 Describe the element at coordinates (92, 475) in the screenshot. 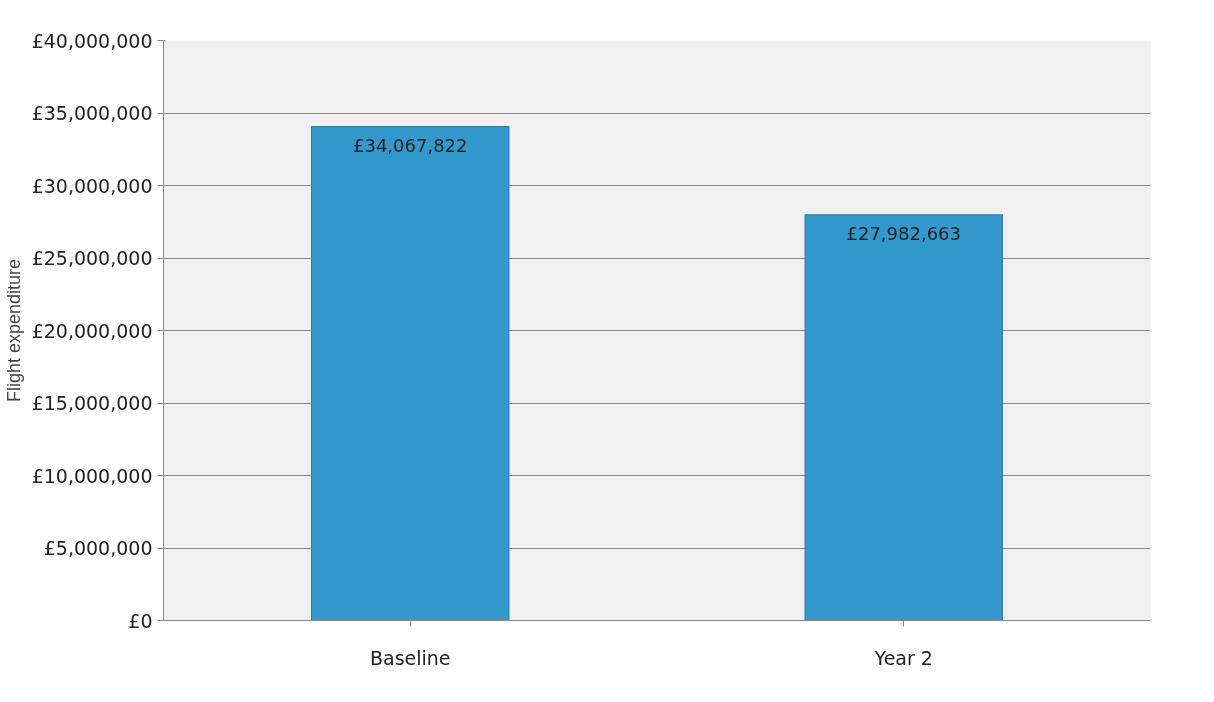

I see `y-tick-label: £10,000,000` at that location.